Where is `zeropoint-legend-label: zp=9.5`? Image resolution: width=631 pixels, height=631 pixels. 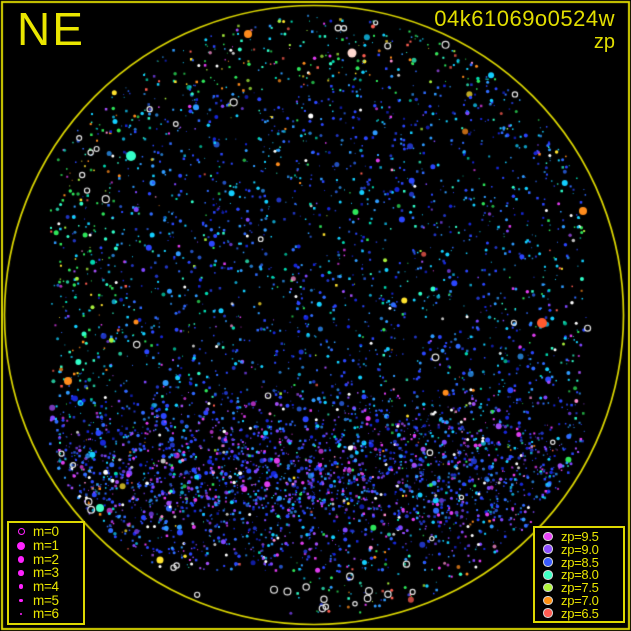 zeropoint-legend-label: zp=9.5 is located at coordinates (580, 536).